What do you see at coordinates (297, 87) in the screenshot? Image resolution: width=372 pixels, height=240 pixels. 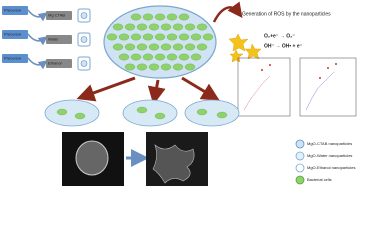 I see `plots` at bounding box center [297, 87].